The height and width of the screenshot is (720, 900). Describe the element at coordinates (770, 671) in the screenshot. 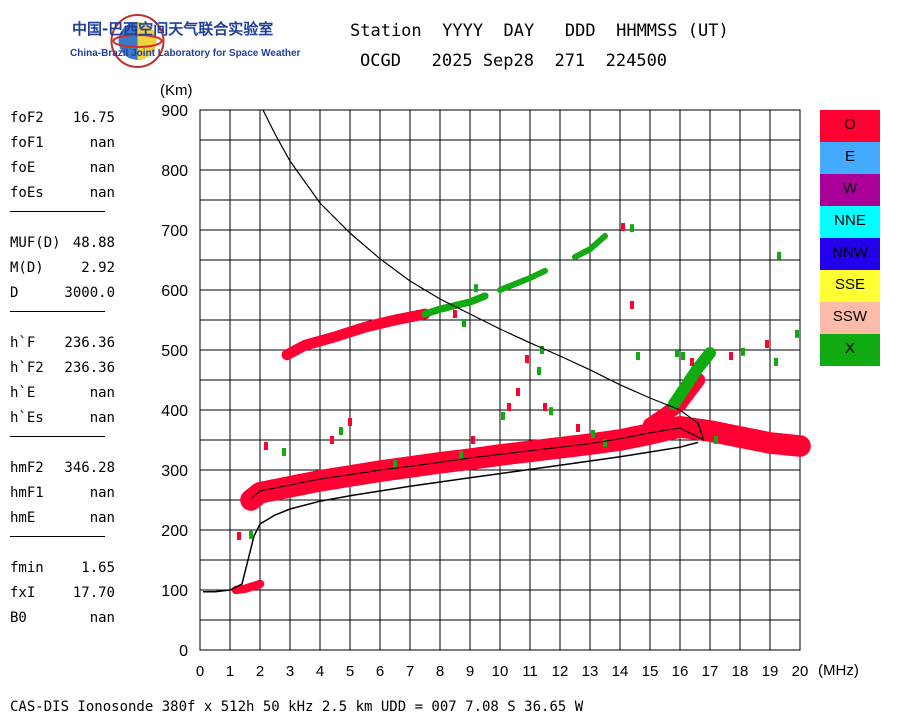

I see `x-tick-label: 19` at that location.